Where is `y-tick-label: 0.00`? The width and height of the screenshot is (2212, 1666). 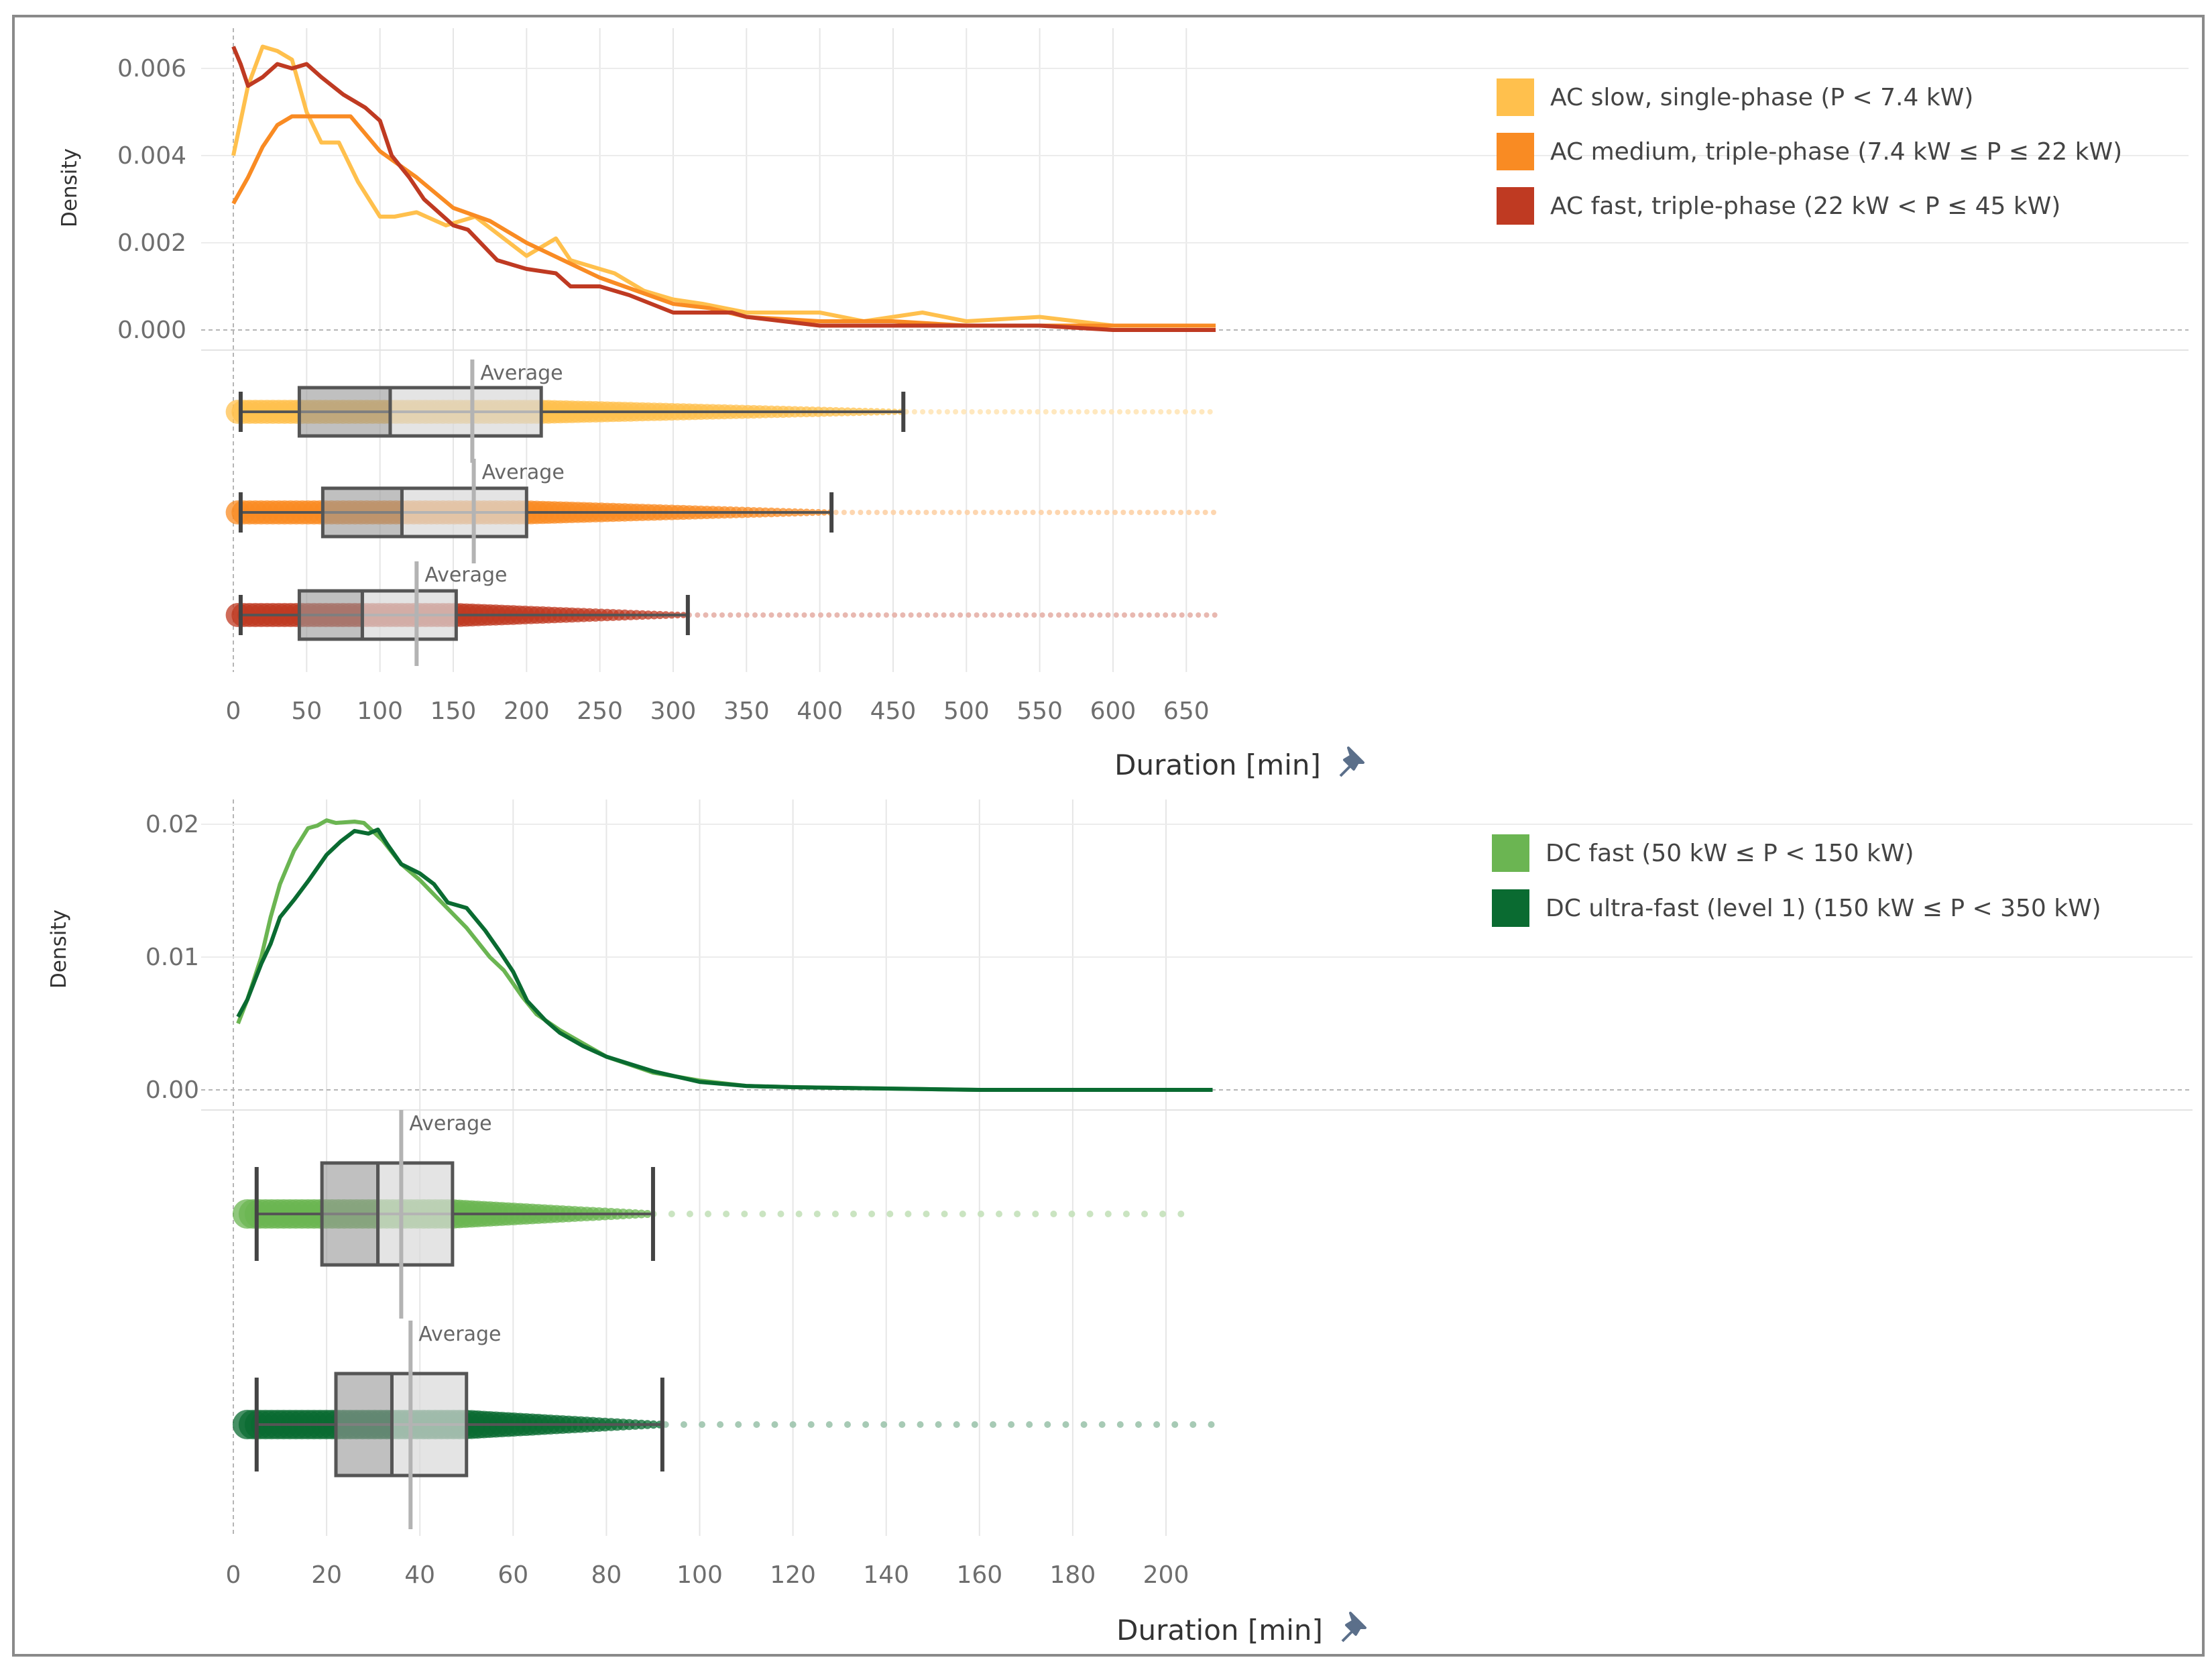
y-tick-label: 0.00 is located at coordinates (172, 1090).